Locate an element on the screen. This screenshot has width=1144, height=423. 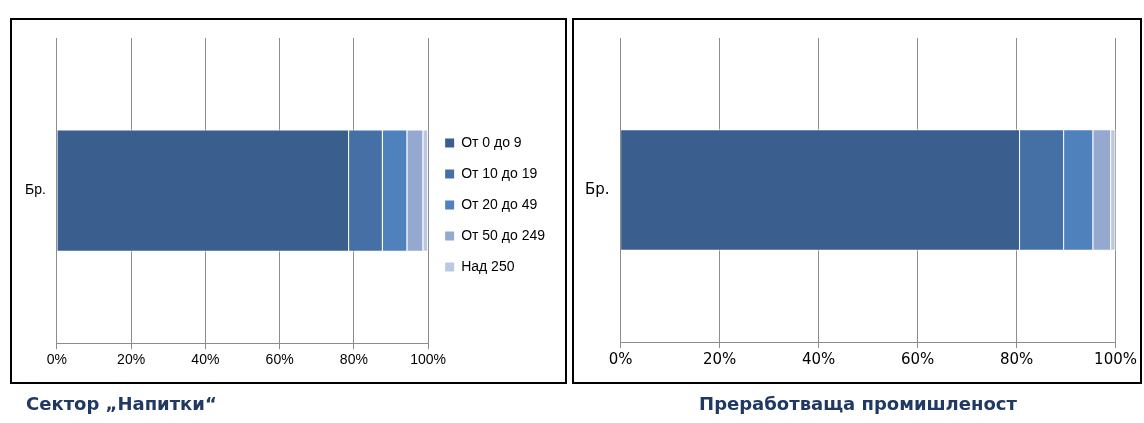
legend-label: От 50 до 249 is located at coordinates (503, 234).